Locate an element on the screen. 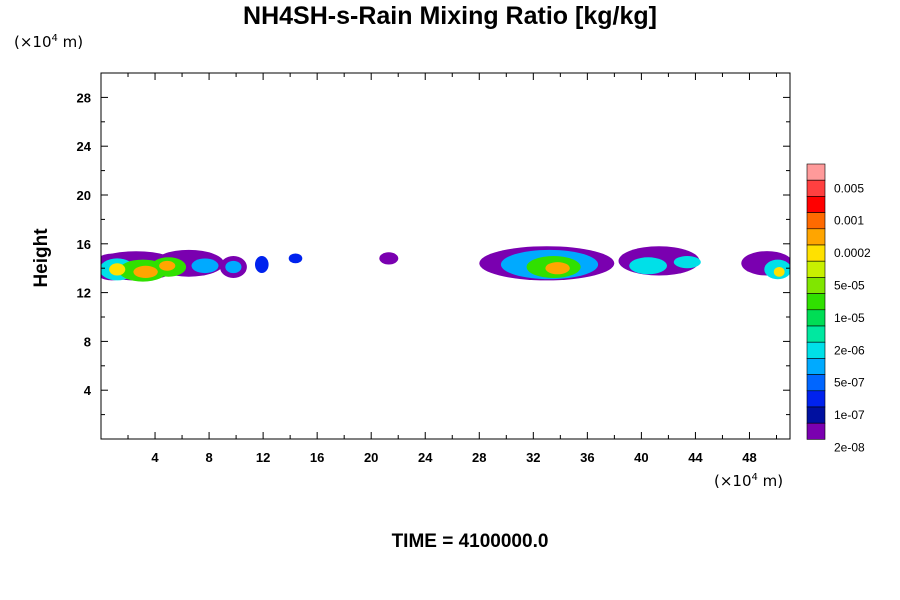 The image size is (900, 600). y-tick-label: 4 is located at coordinates (88, 390).